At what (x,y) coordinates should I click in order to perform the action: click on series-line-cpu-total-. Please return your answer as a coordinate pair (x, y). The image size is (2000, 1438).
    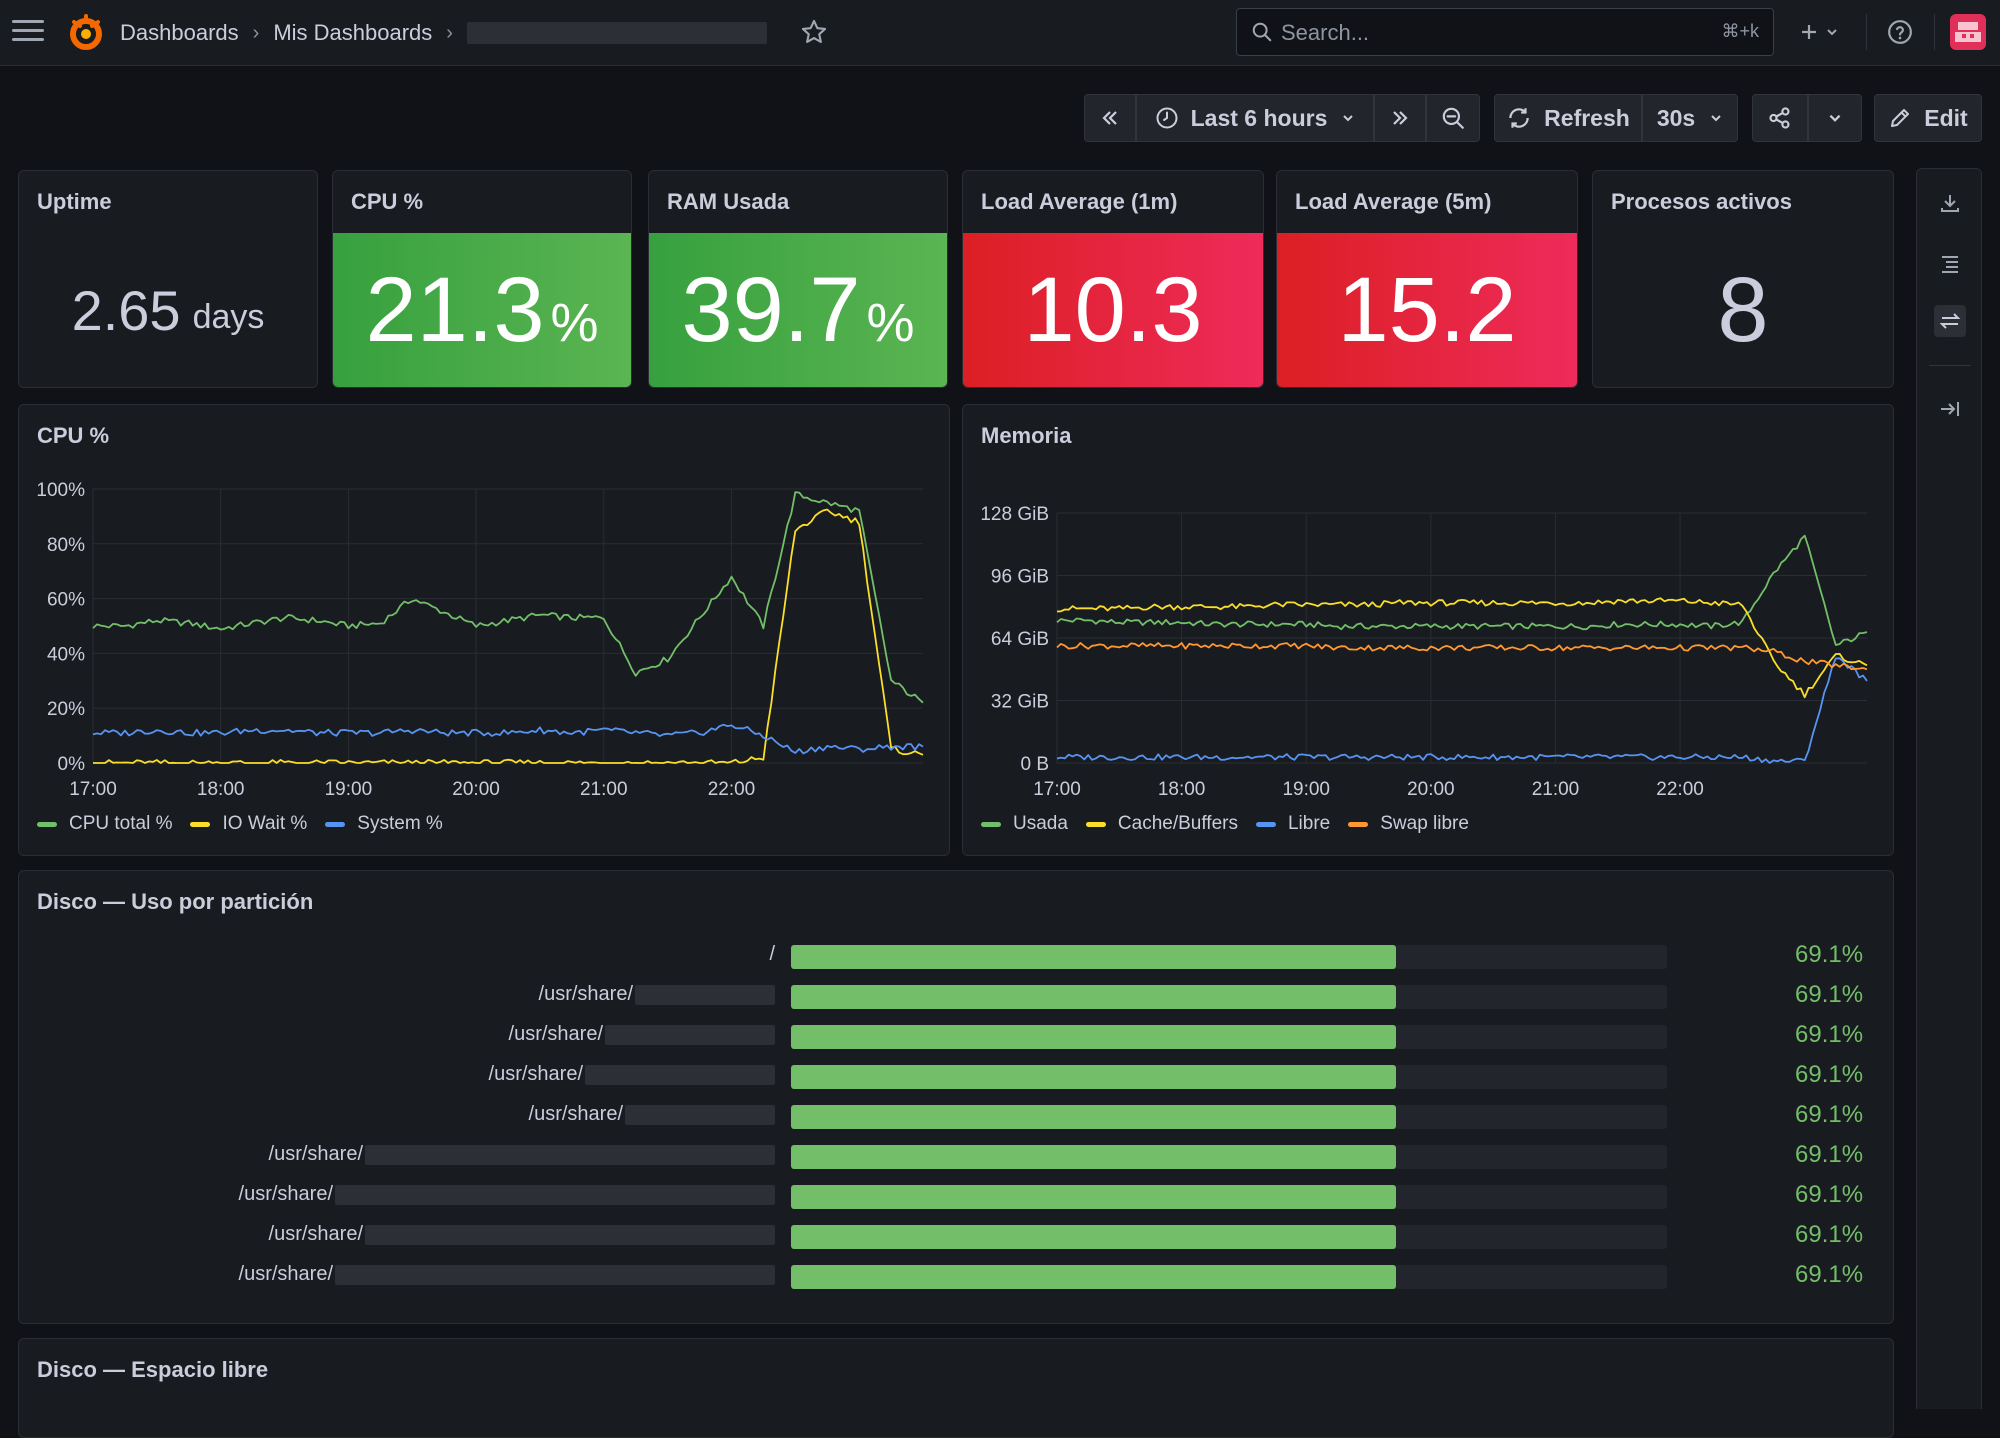
    Looking at the image, I should click on (508, 597).